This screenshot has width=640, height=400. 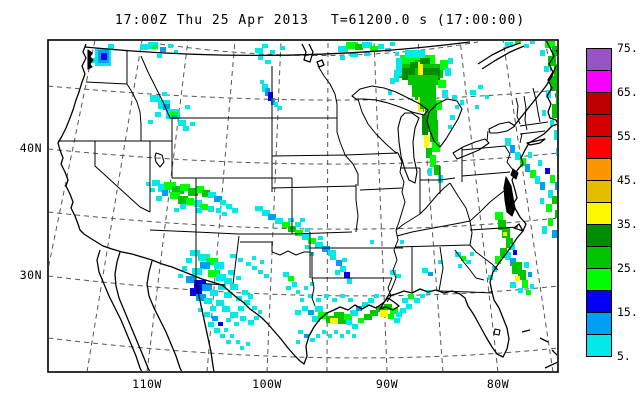 What do you see at coordinates (30, 148) in the screenshot?
I see `lat-label-40N: 40N` at bounding box center [30, 148].